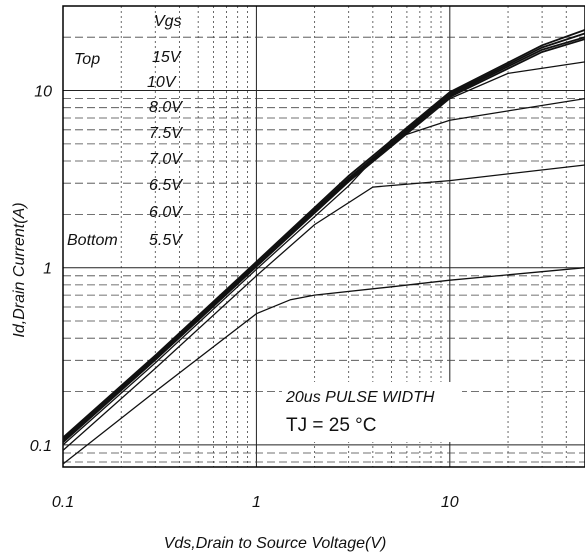  I want to click on legend-entry: 10V, so click(162, 82).